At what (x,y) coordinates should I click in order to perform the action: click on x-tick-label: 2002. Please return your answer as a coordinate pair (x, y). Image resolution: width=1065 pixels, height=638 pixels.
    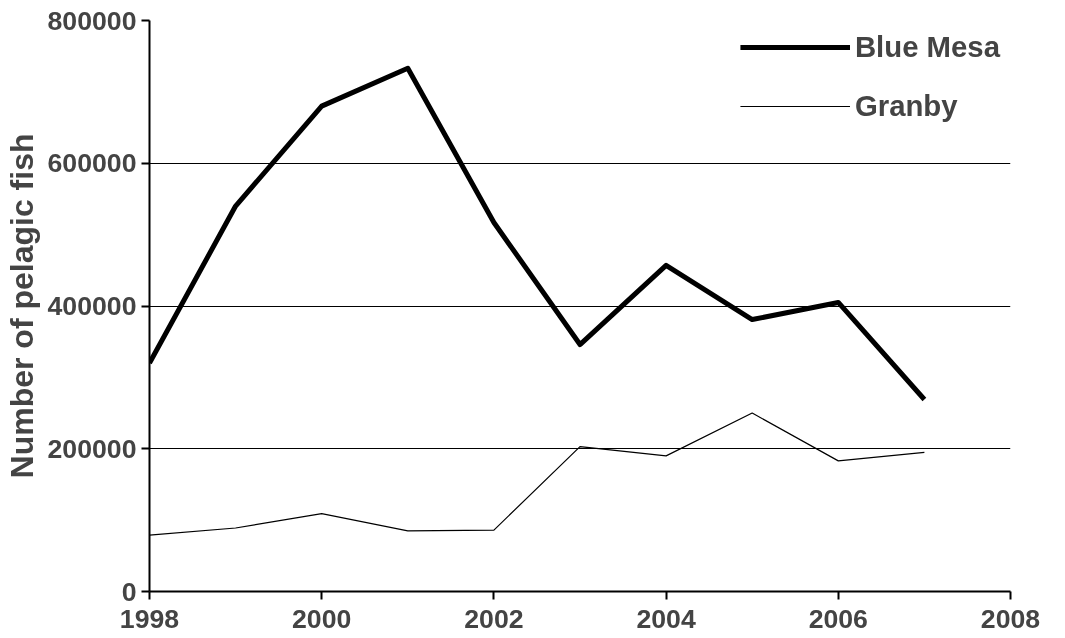
    Looking at the image, I should click on (494, 618).